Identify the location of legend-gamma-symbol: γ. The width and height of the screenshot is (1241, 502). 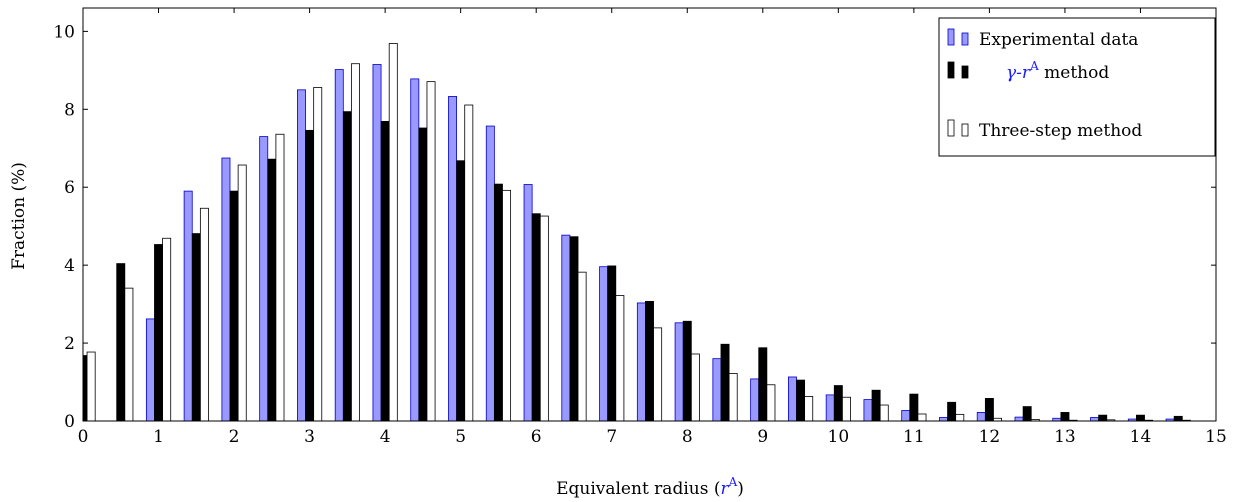
(1011, 73).